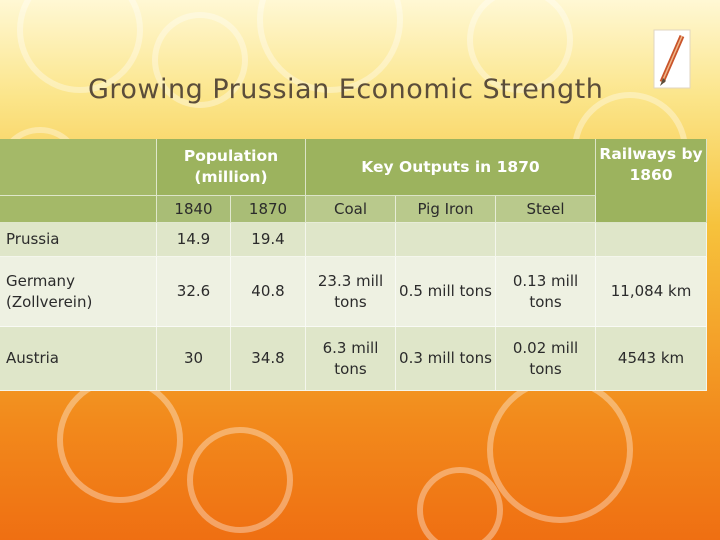 Image resolution: width=720 pixels, height=540 pixels. Describe the element at coordinates (351, 359) in the screenshot. I see `cell-coal: 6.3 mill tons` at that location.